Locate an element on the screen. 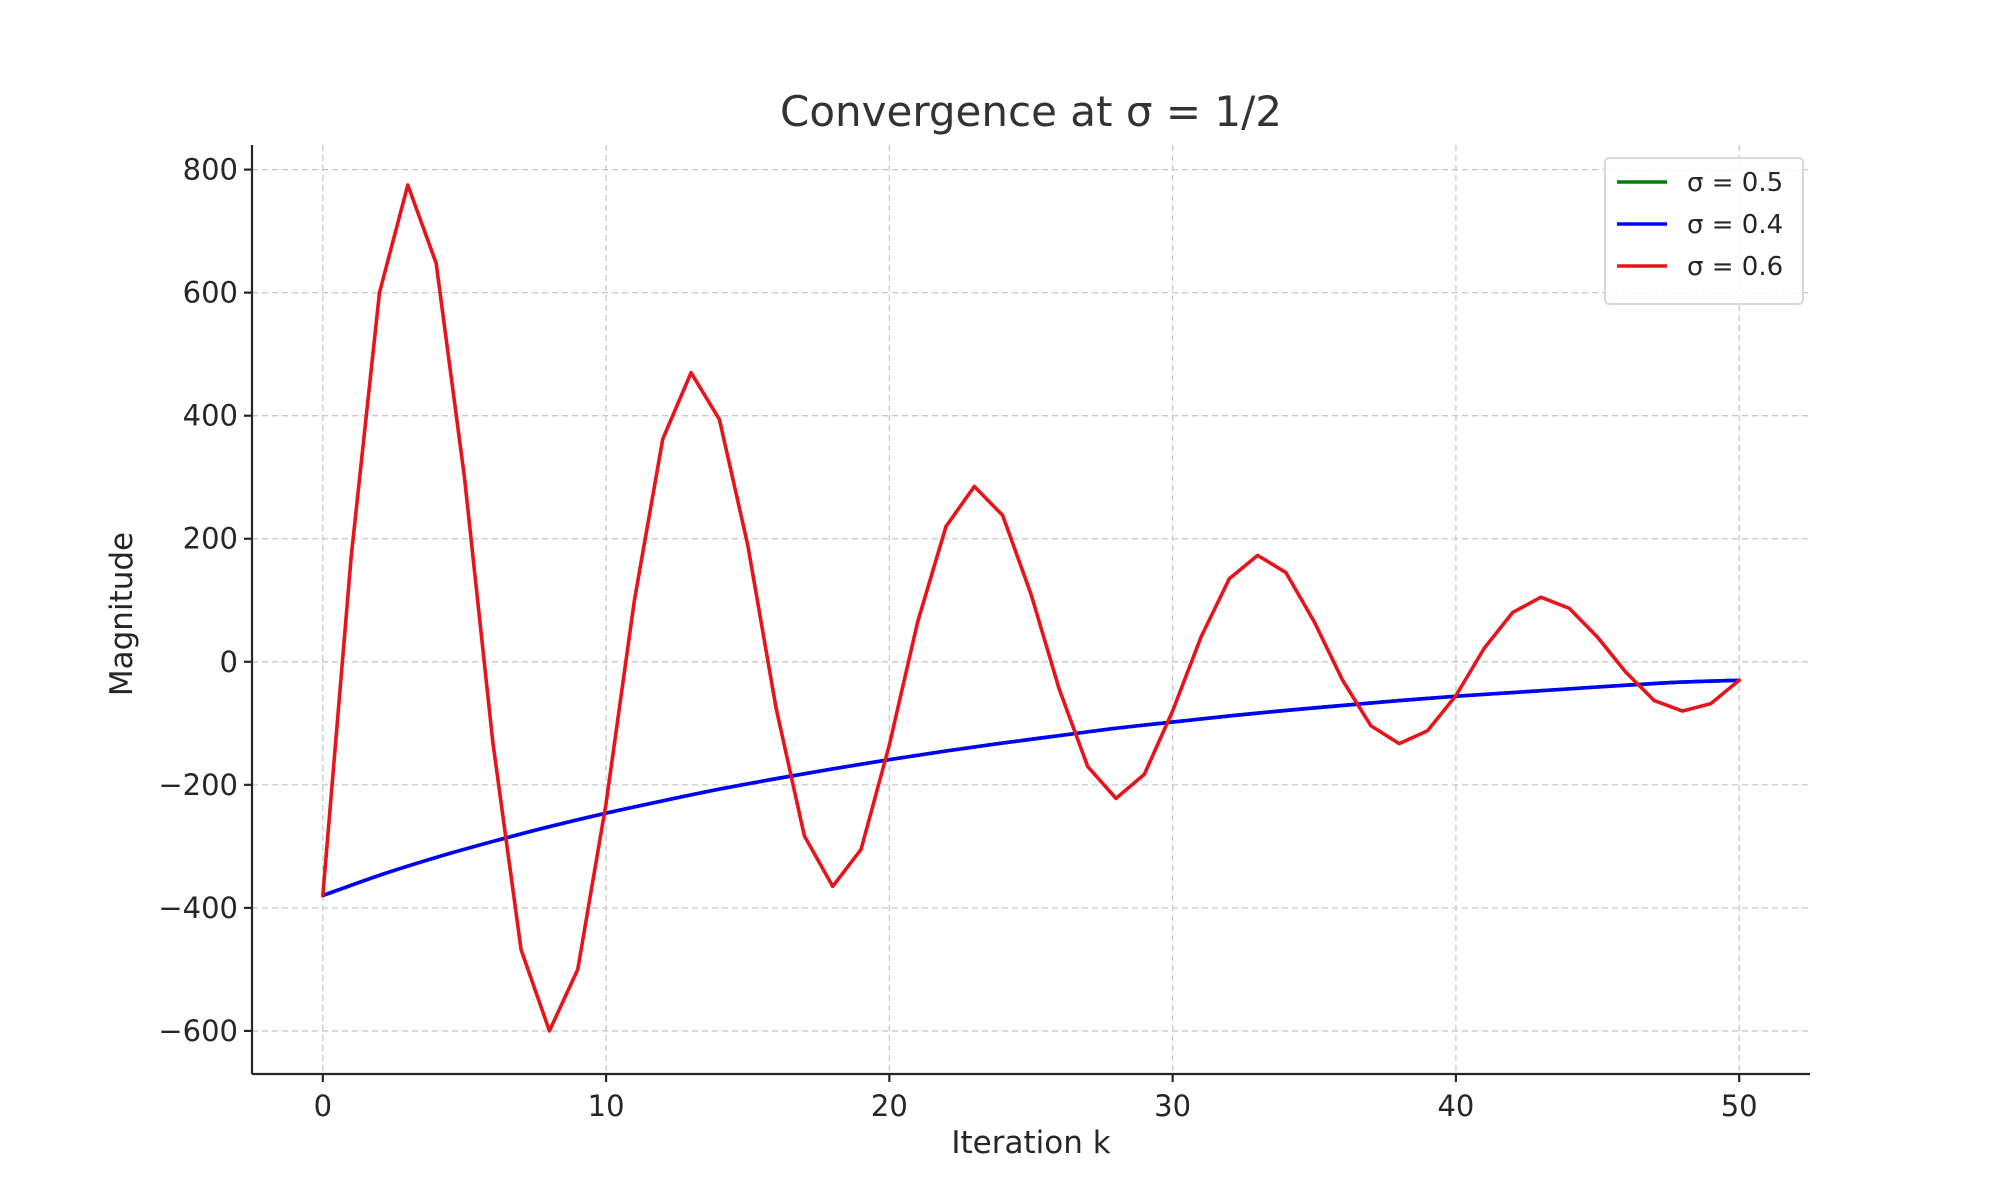 The width and height of the screenshot is (2000, 1200). legend-label: σ = 0.5 is located at coordinates (1735, 183).